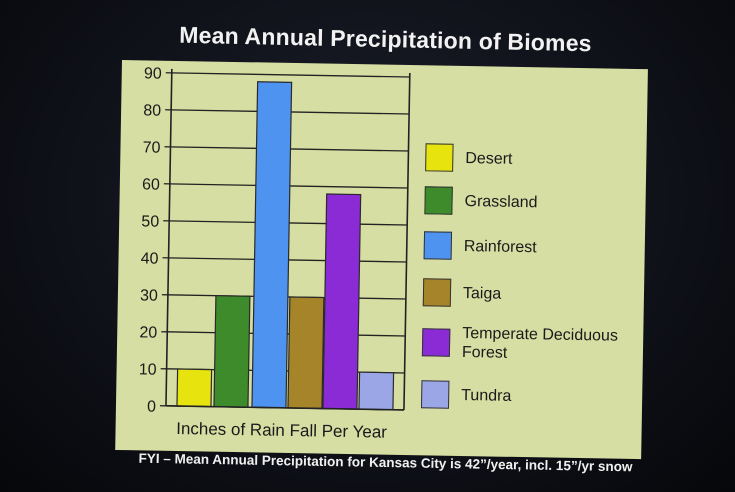 This screenshot has width=735, height=492. What do you see at coordinates (290, 75) in the screenshot?
I see `gridline` at bounding box center [290, 75].